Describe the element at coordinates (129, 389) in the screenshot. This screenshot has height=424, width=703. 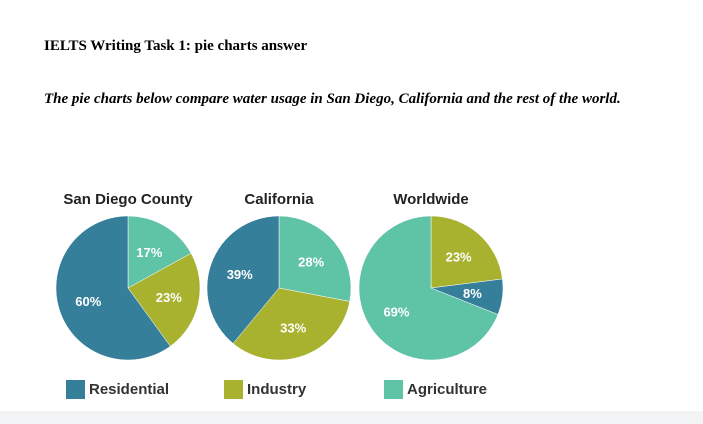
I see `legend-label-residential: Residential` at that location.